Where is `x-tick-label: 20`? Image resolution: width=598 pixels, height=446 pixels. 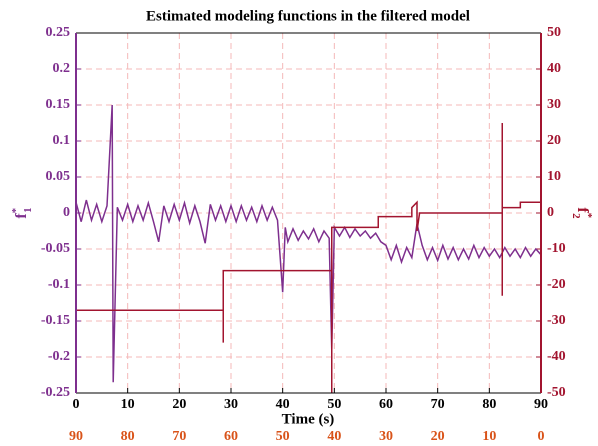
x-tick-label: 20 is located at coordinates (179, 404).